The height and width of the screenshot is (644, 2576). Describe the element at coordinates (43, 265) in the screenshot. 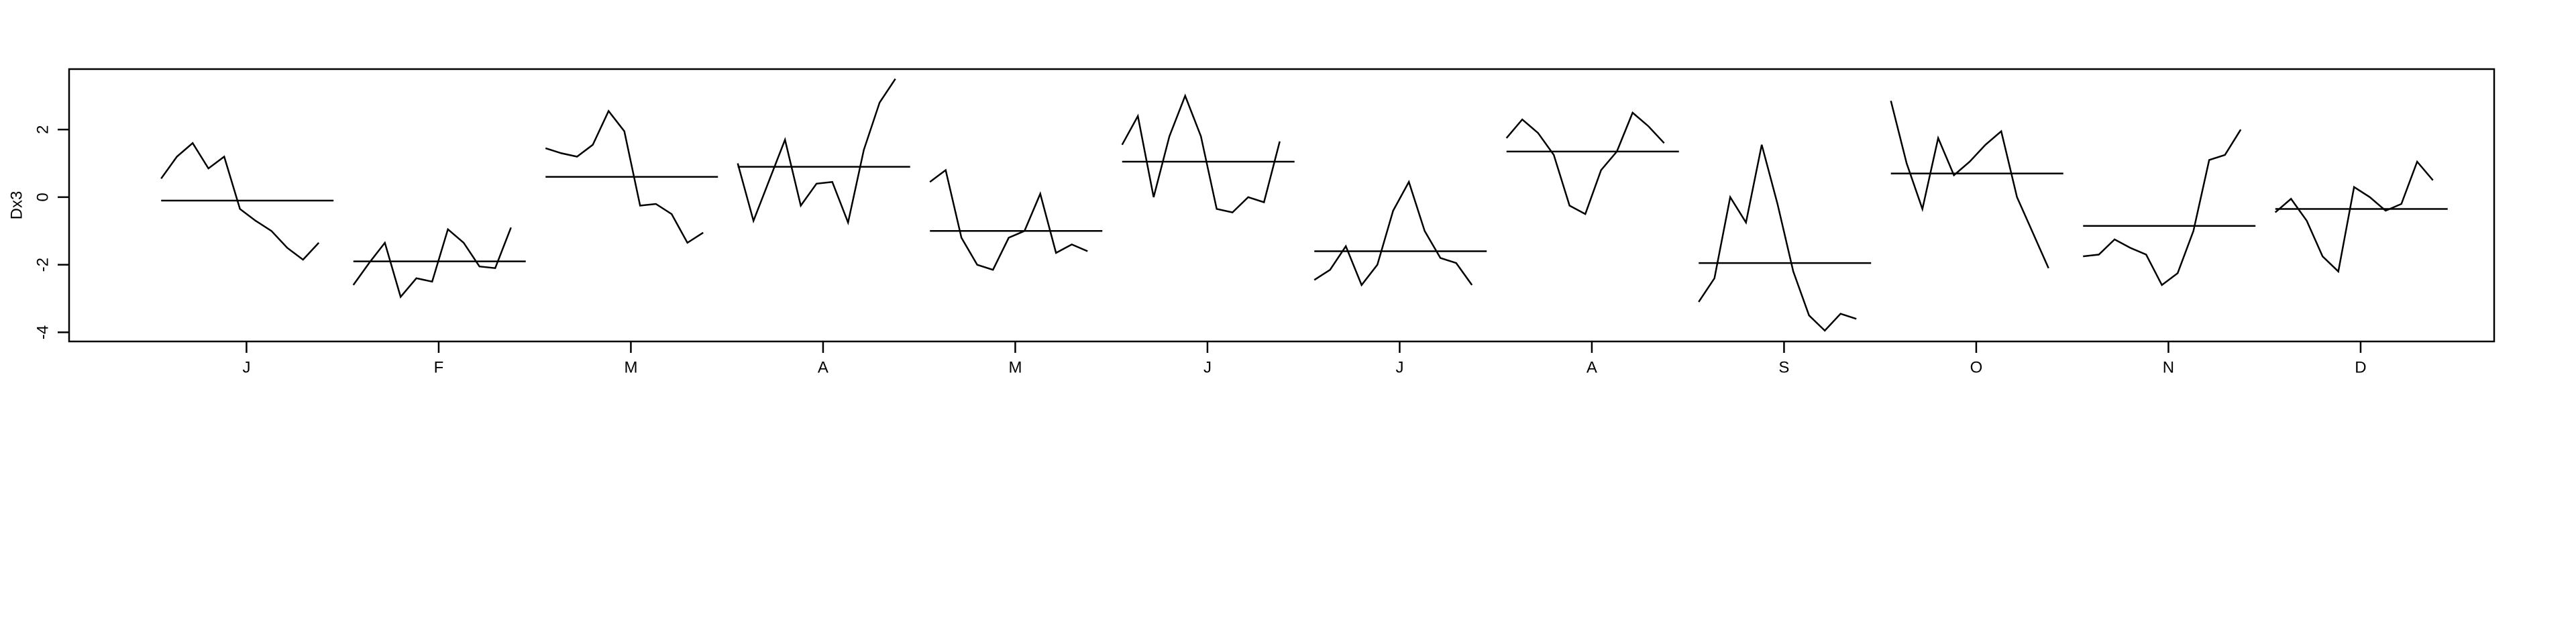

I see `y-tick-label: -2` at that location.